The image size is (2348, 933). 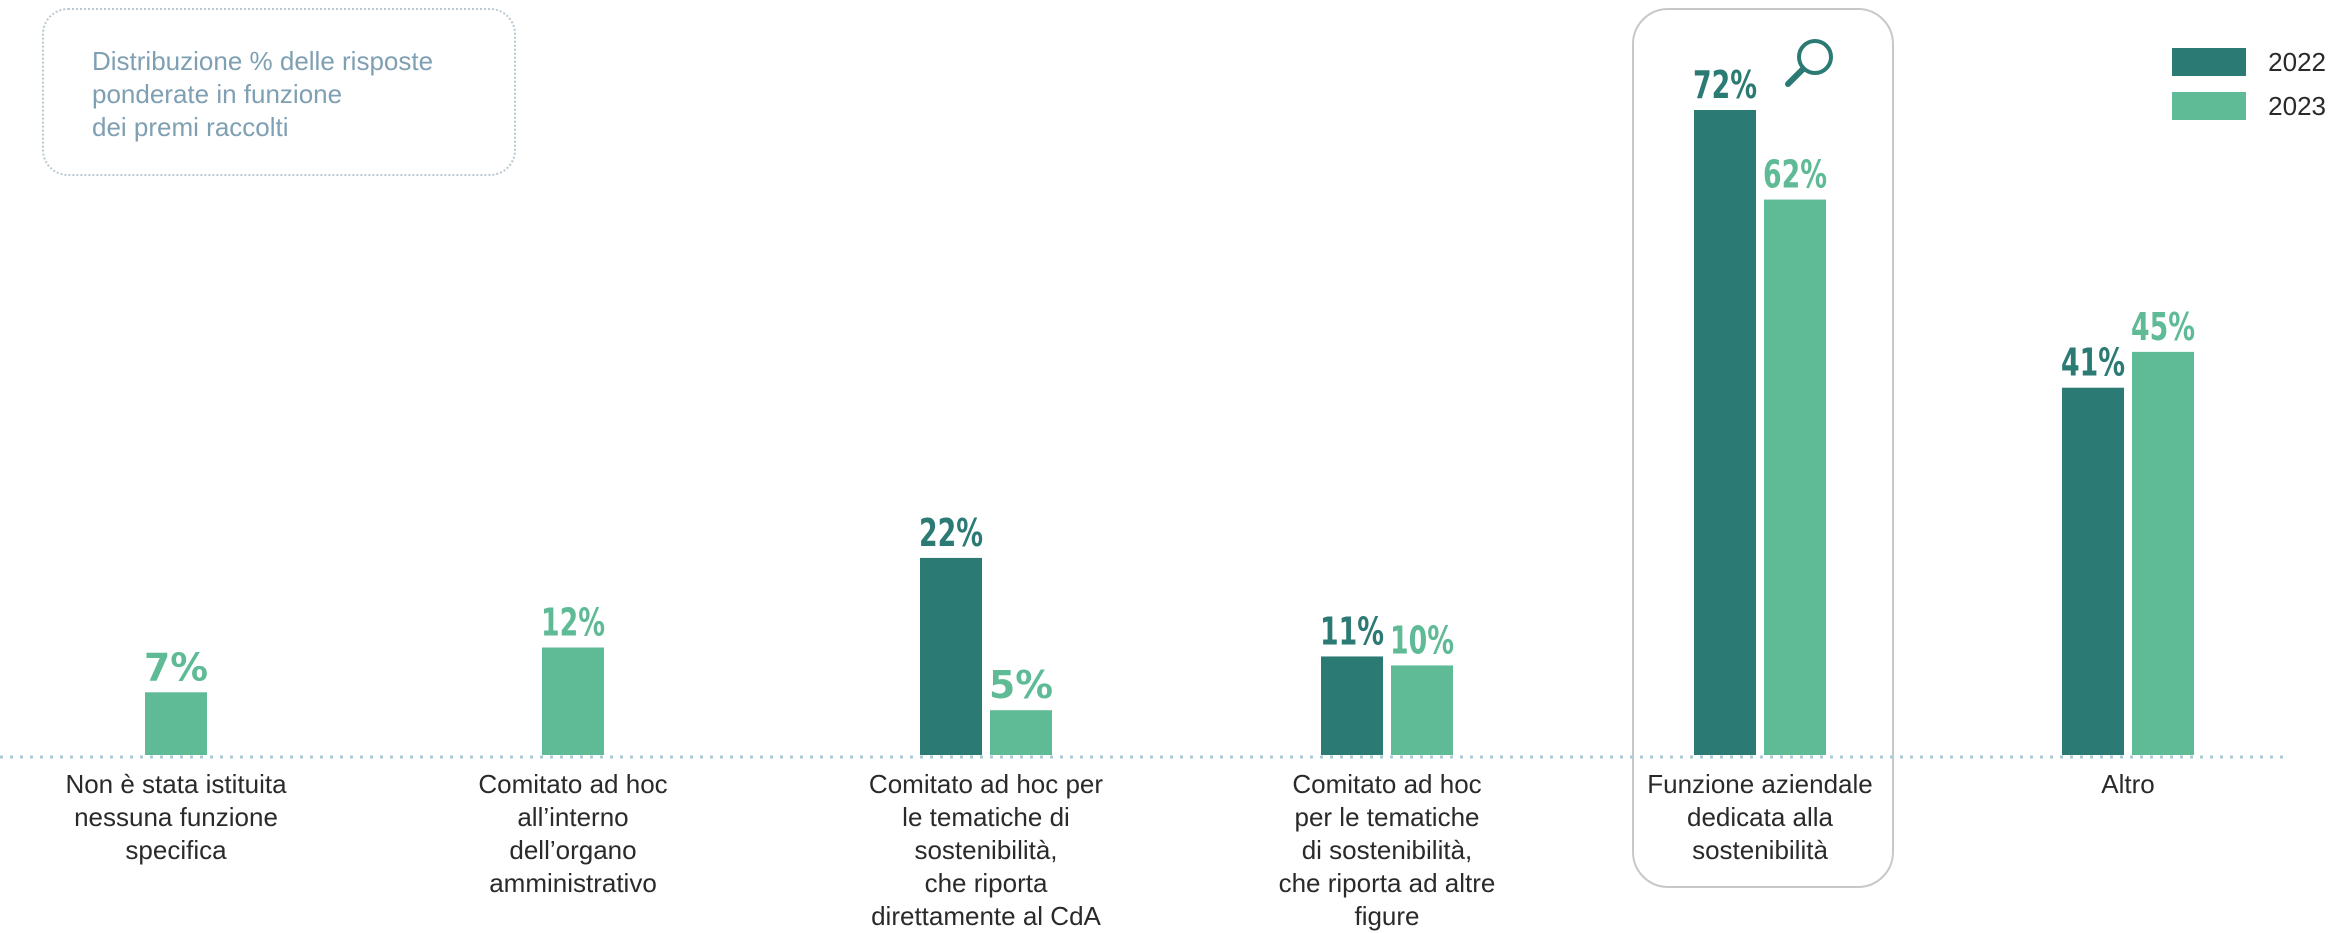 I want to click on legend-swatch-2023, so click(x=2209, y=106).